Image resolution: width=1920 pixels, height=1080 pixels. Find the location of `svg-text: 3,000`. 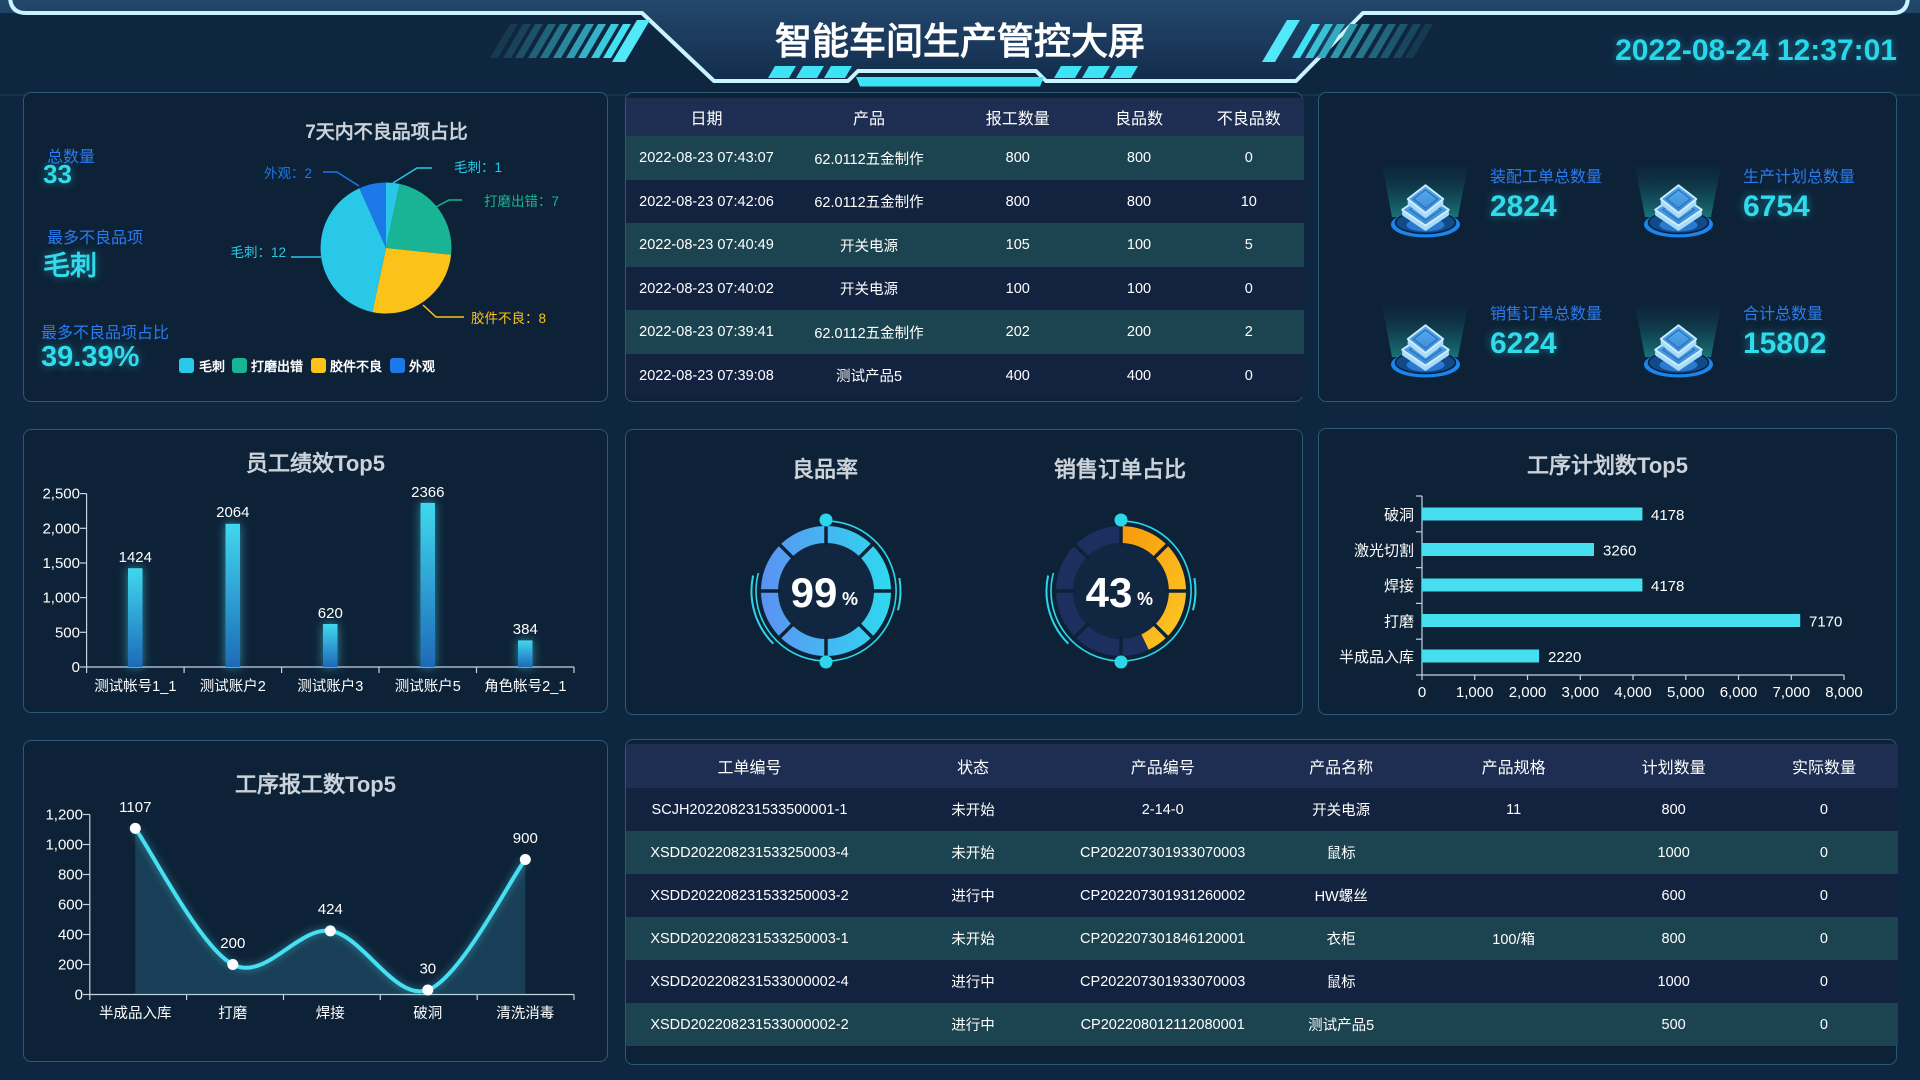

svg-text: 3,000 is located at coordinates (1581, 692).